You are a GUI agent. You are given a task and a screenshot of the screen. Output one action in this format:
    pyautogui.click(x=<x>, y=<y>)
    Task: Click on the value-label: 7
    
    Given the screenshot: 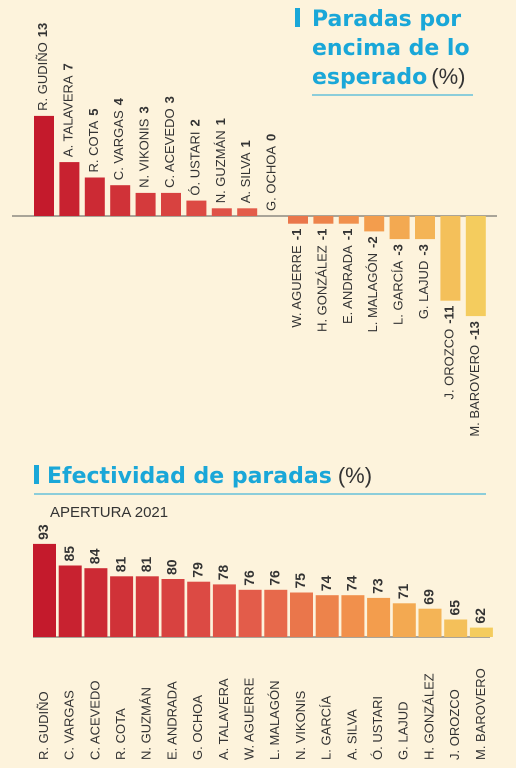 What is the action you would take?
    pyautogui.click(x=68, y=66)
    